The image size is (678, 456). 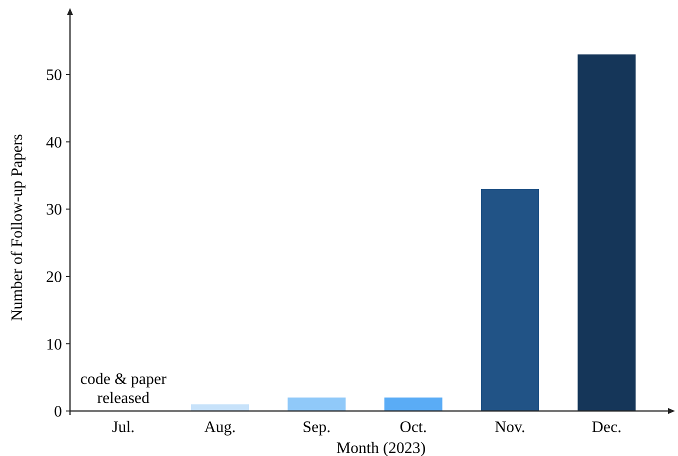 What do you see at coordinates (54, 277) in the screenshot?
I see `y-tick-label: 20` at bounding box center [54, 277].